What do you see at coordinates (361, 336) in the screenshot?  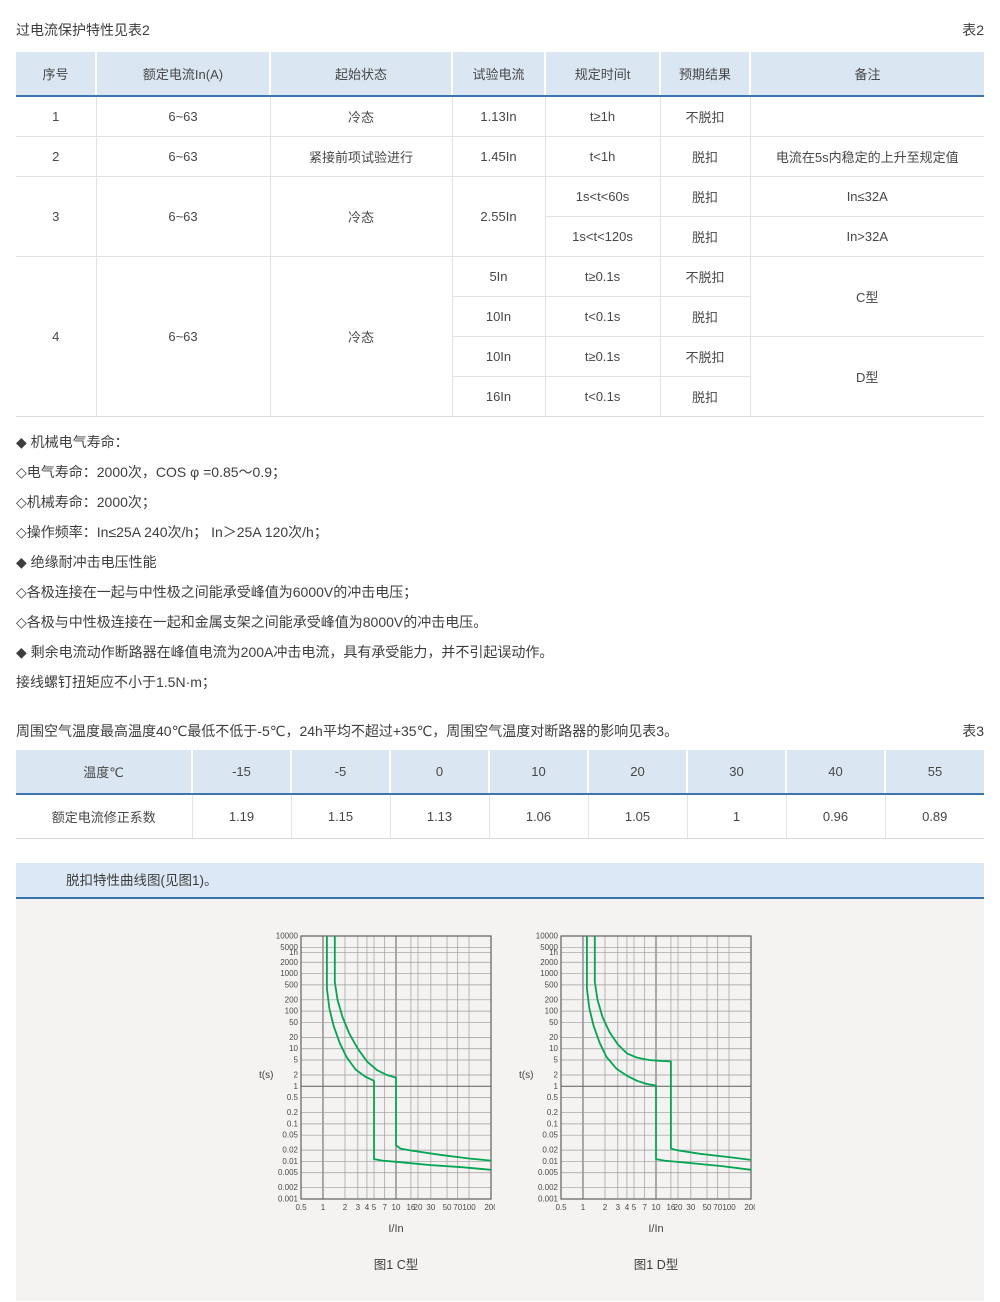 I see `cell-state: 冷态` at bounding box center [361, 336].